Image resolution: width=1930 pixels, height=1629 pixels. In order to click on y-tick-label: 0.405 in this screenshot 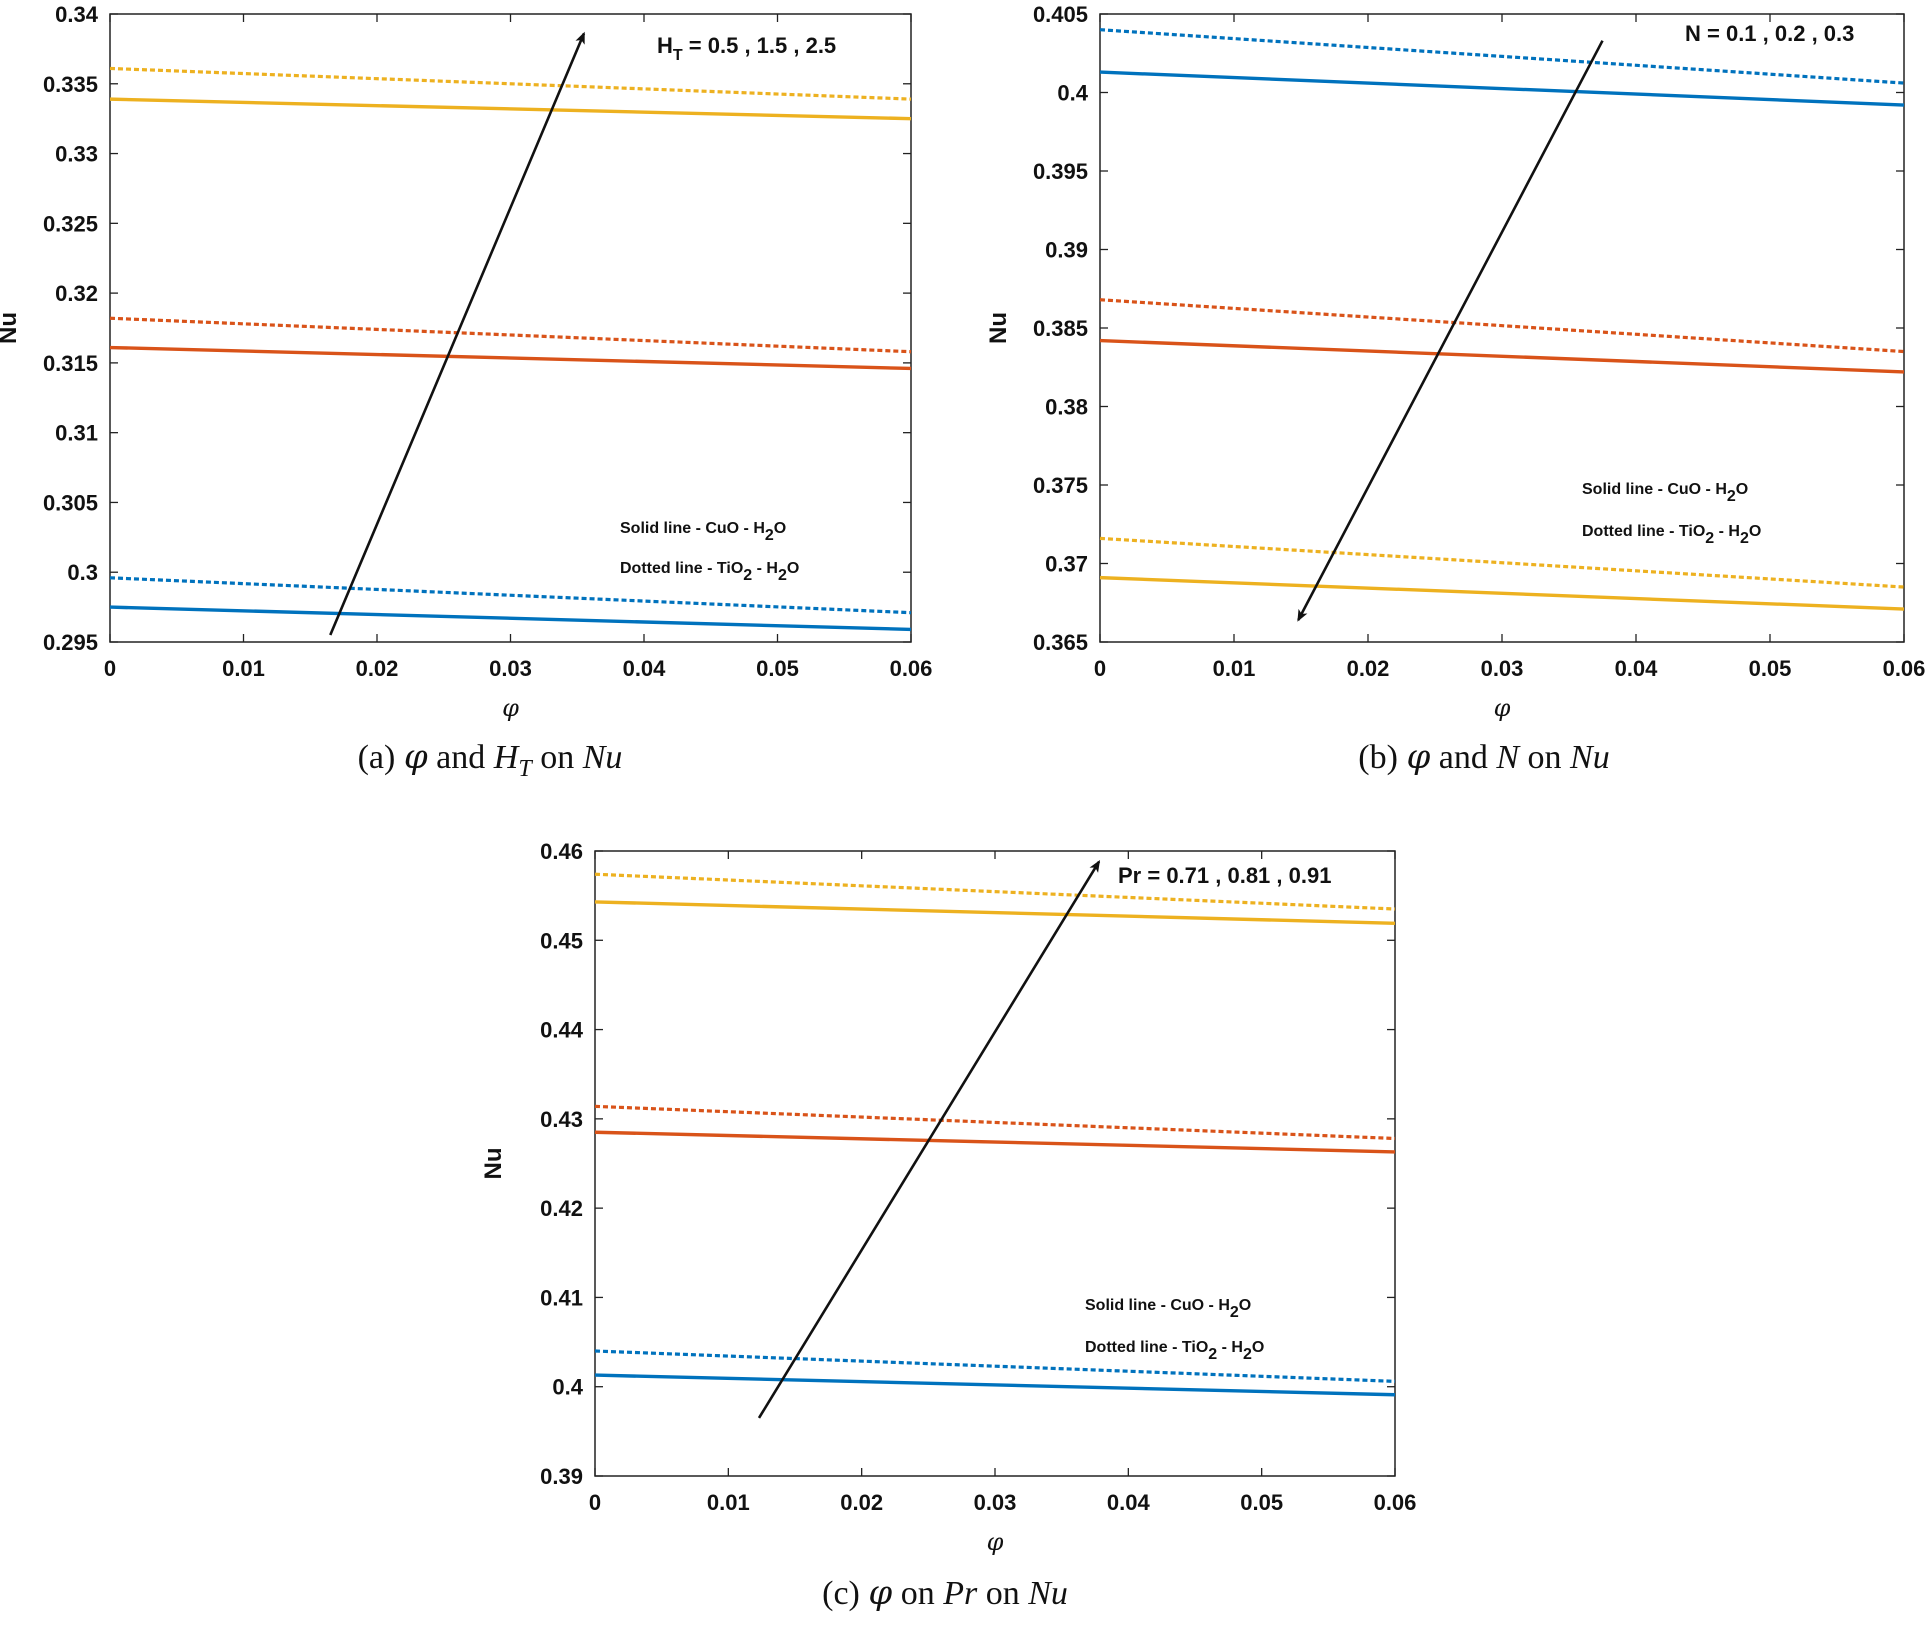, I will do `click(1060, 14)`.